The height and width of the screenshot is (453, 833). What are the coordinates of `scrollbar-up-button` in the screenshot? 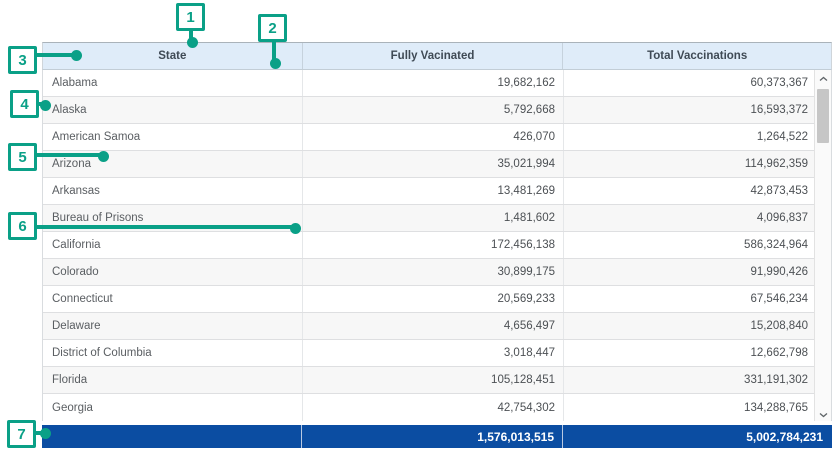 It's located at (823, 77).